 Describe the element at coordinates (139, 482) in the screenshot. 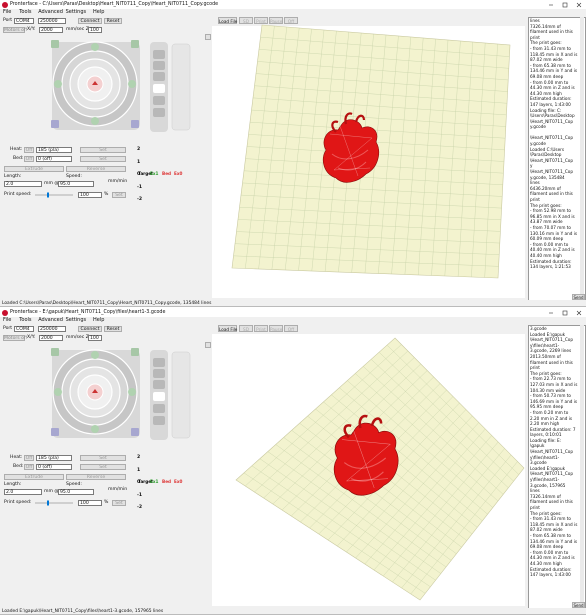

I see `graph-tick: 0` at that location.